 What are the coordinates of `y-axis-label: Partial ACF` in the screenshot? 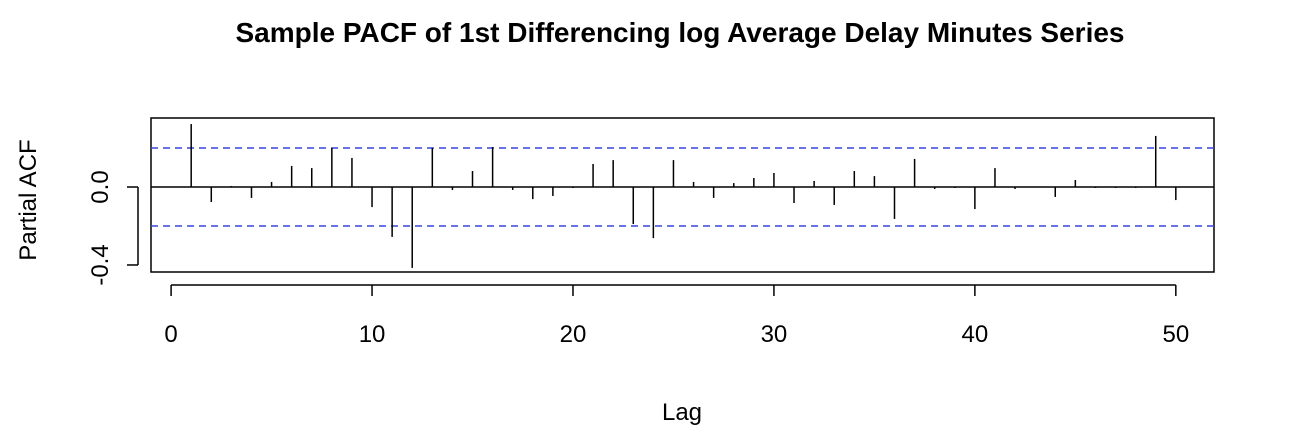 It's located at (28, 199).